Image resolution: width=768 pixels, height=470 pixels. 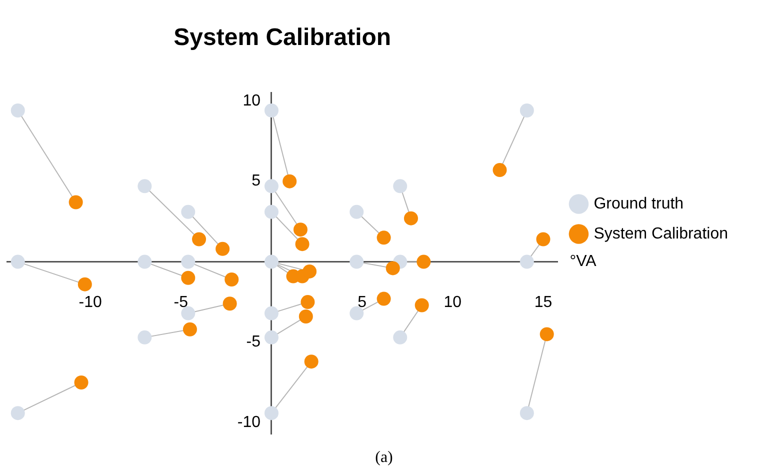 What do you see at coordinates (253, 342) in the screenshot?
I see `y-tick-label: -5` at bounding box center [253, 342].